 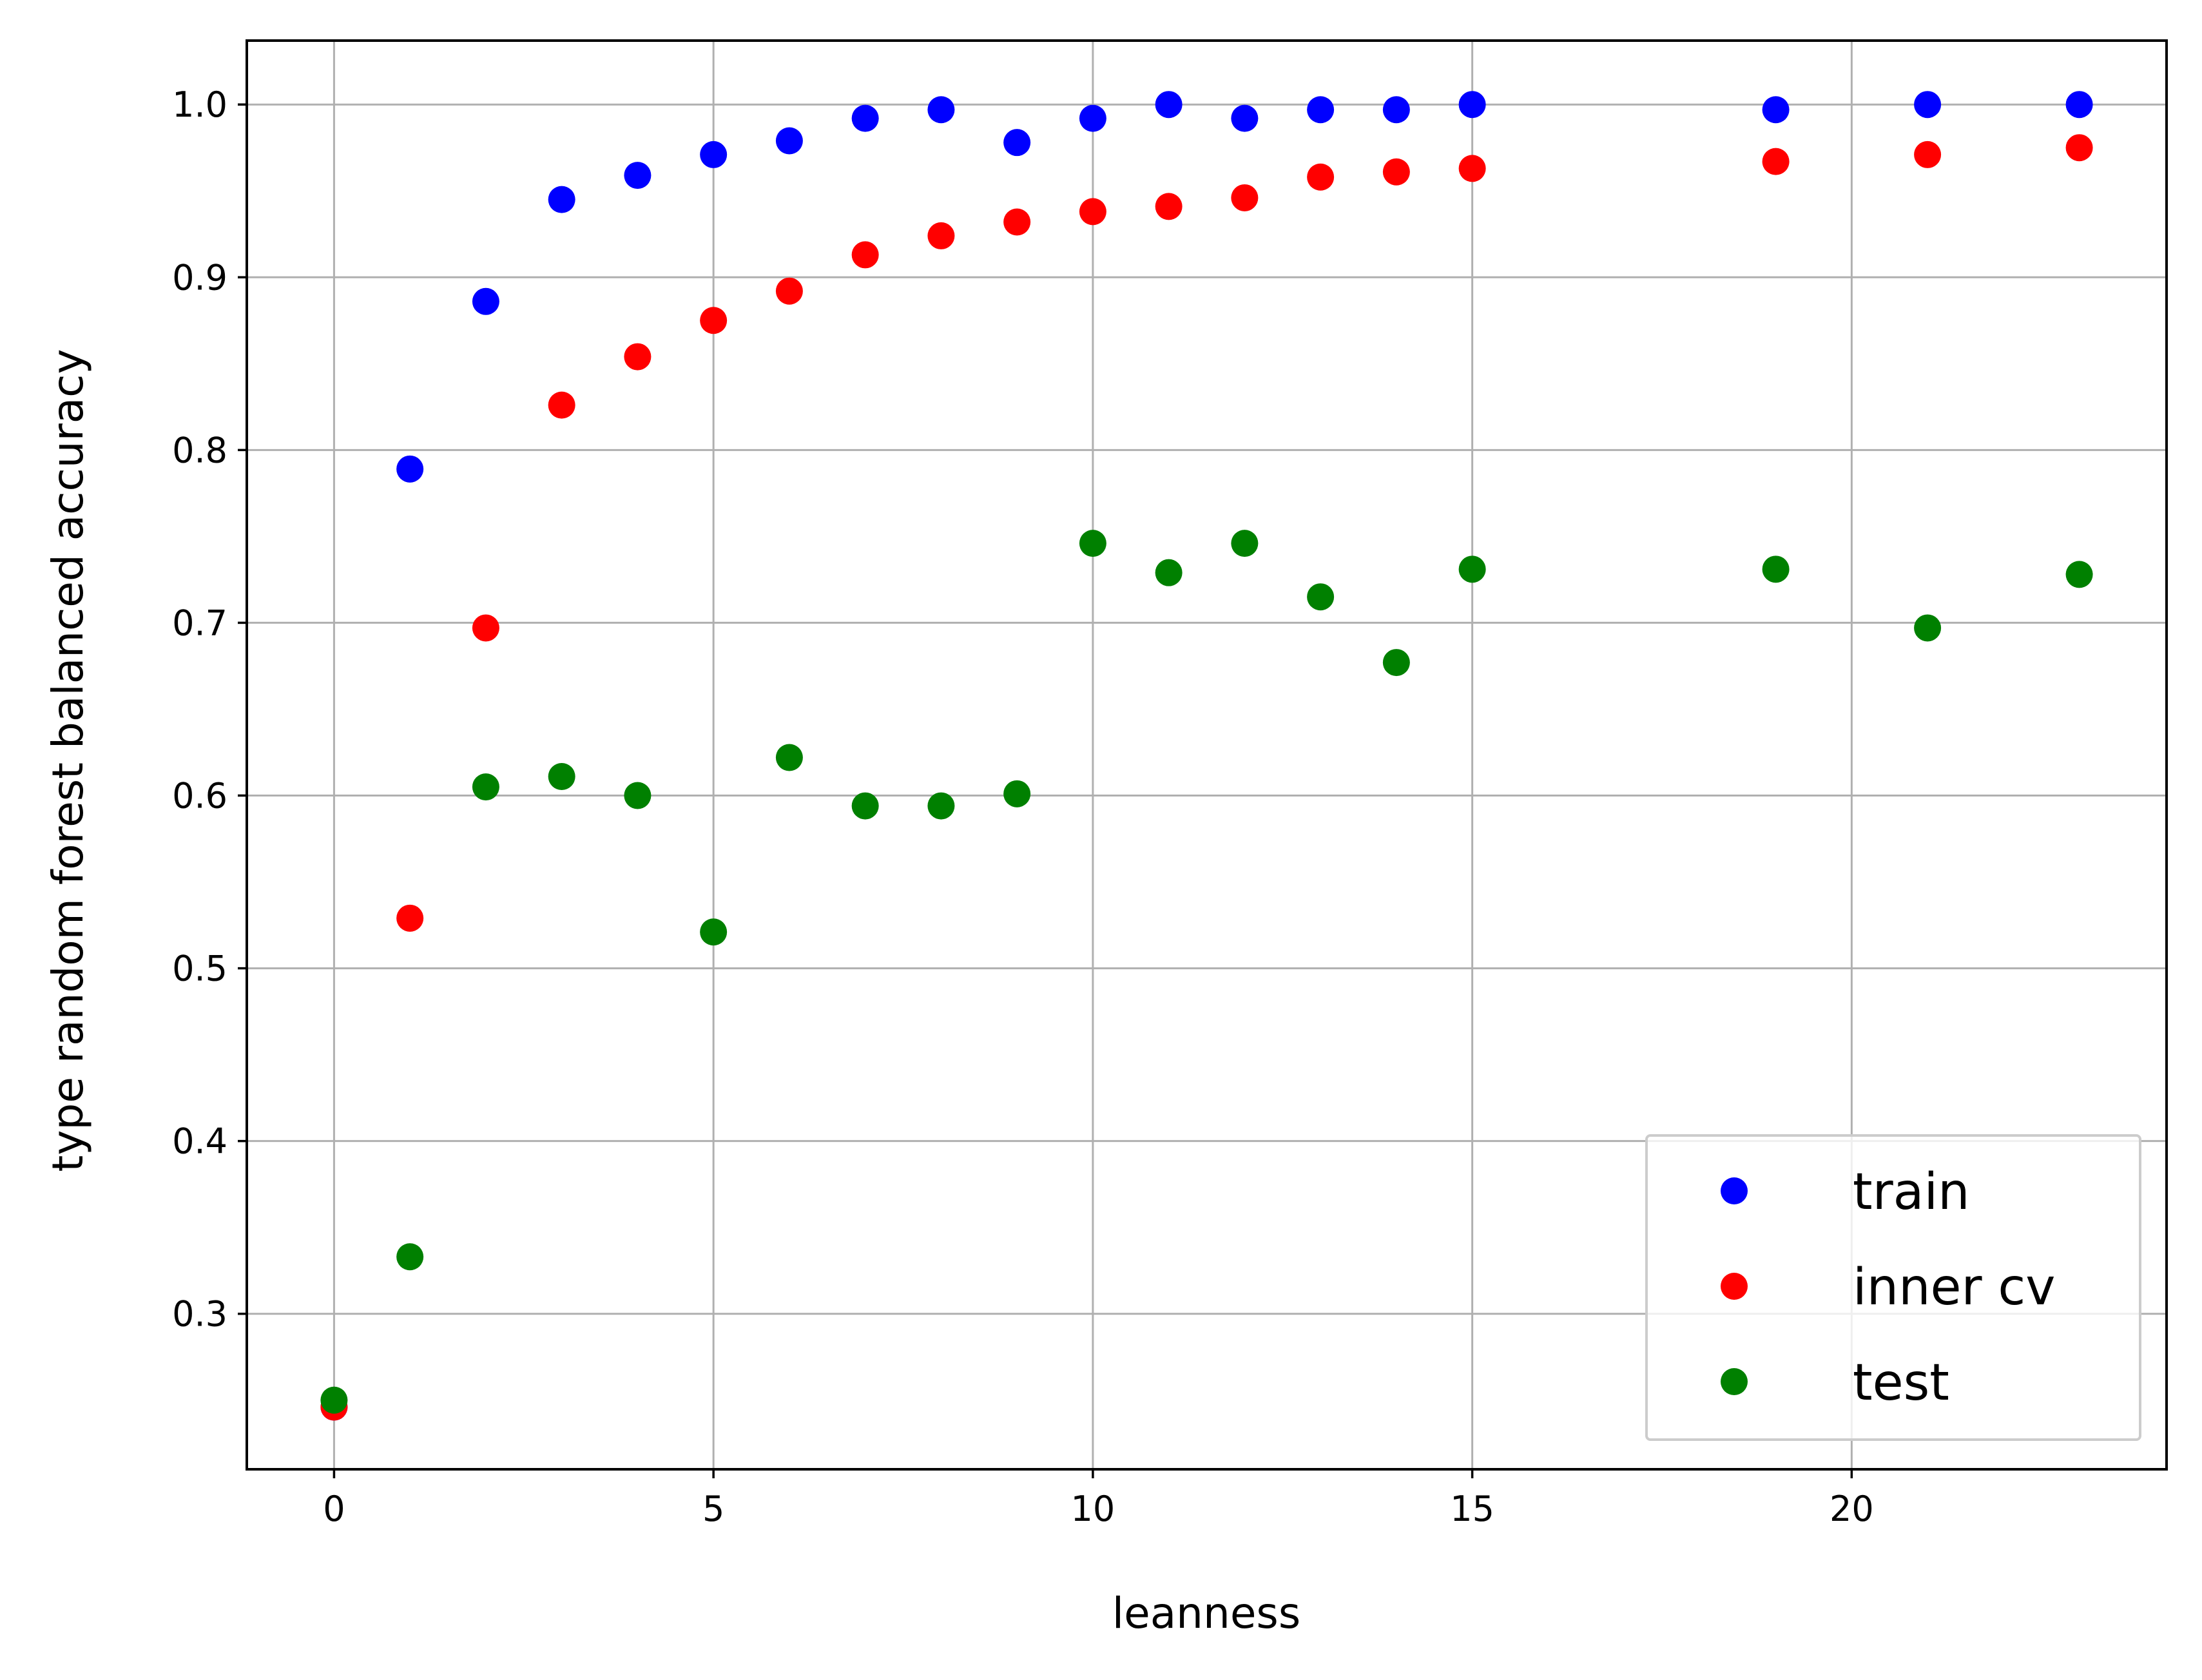 What do you see at coordinates (1901, 1383) in the screenshot?
I see `legend-label: test` at bounding box center [1901, 1383].